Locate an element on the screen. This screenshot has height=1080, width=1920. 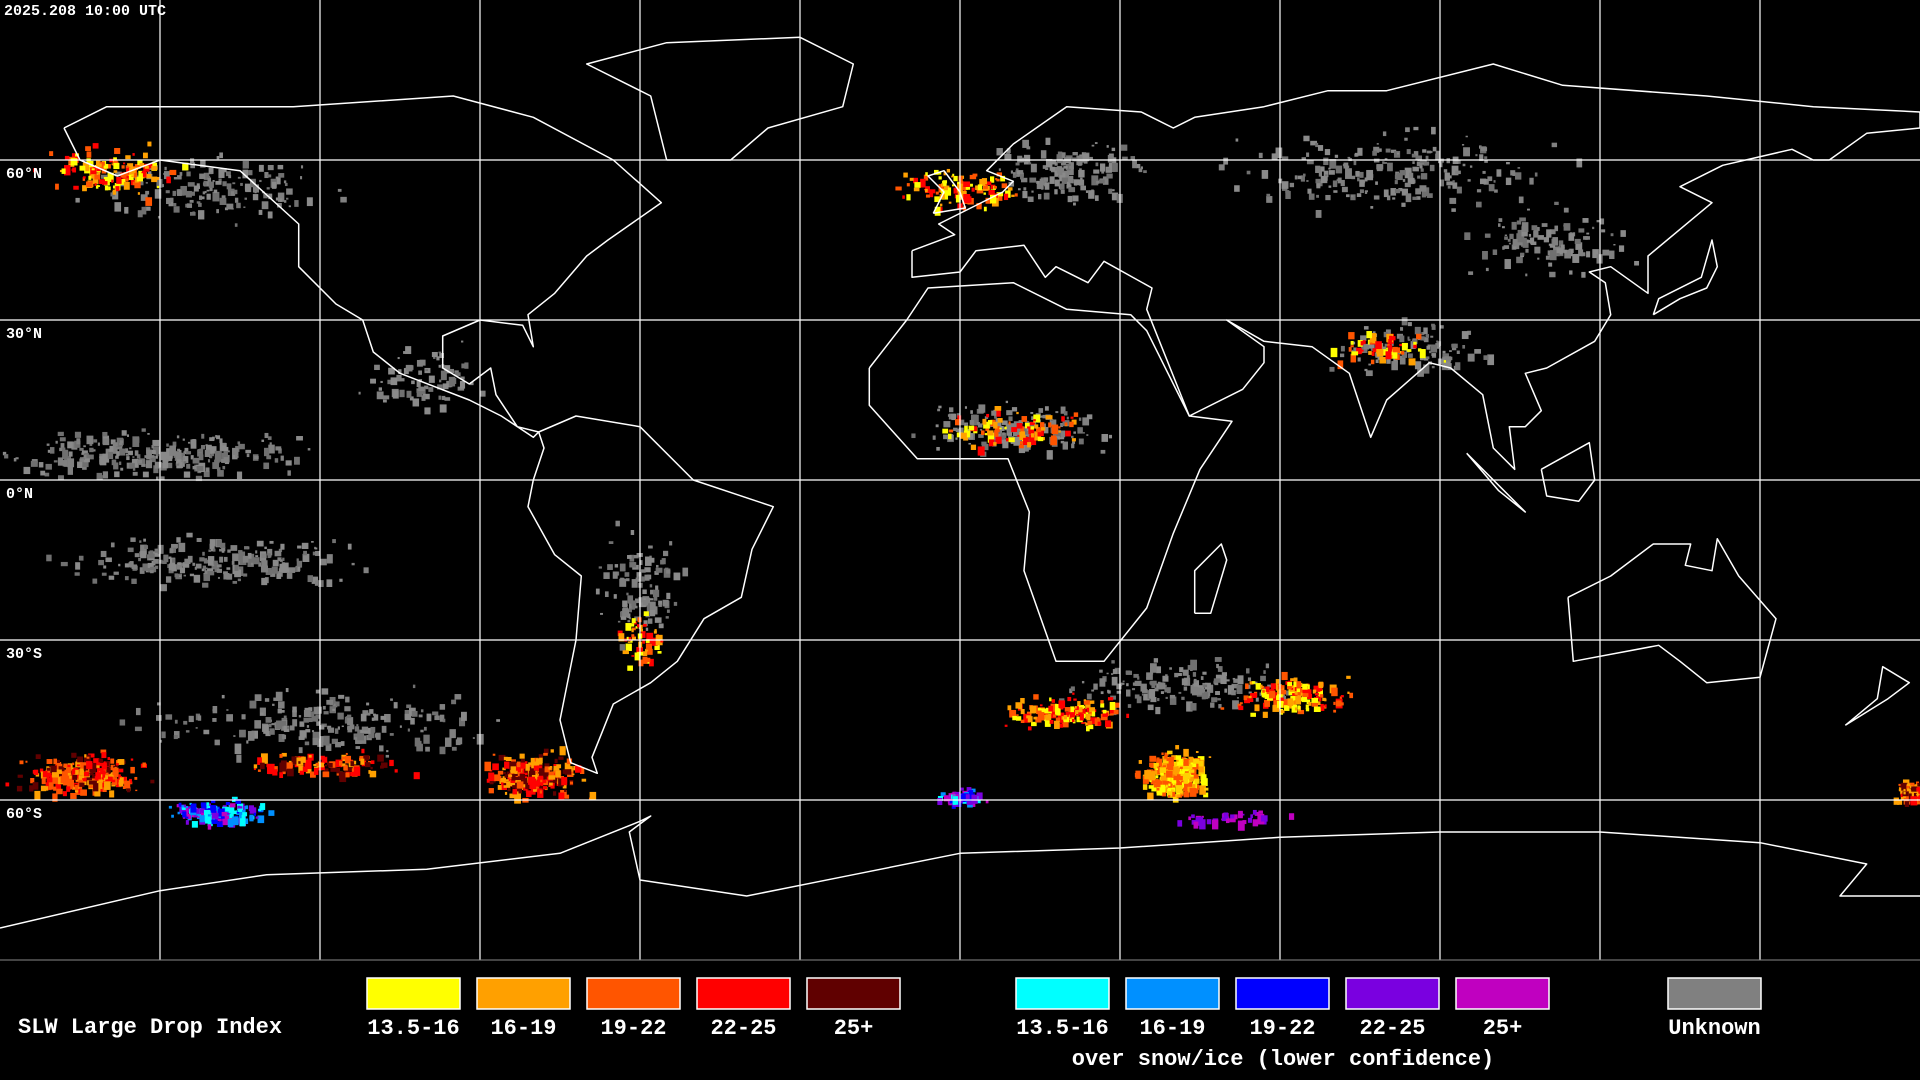
legend-label: 25+ is located at coordinates (1503, 1028).